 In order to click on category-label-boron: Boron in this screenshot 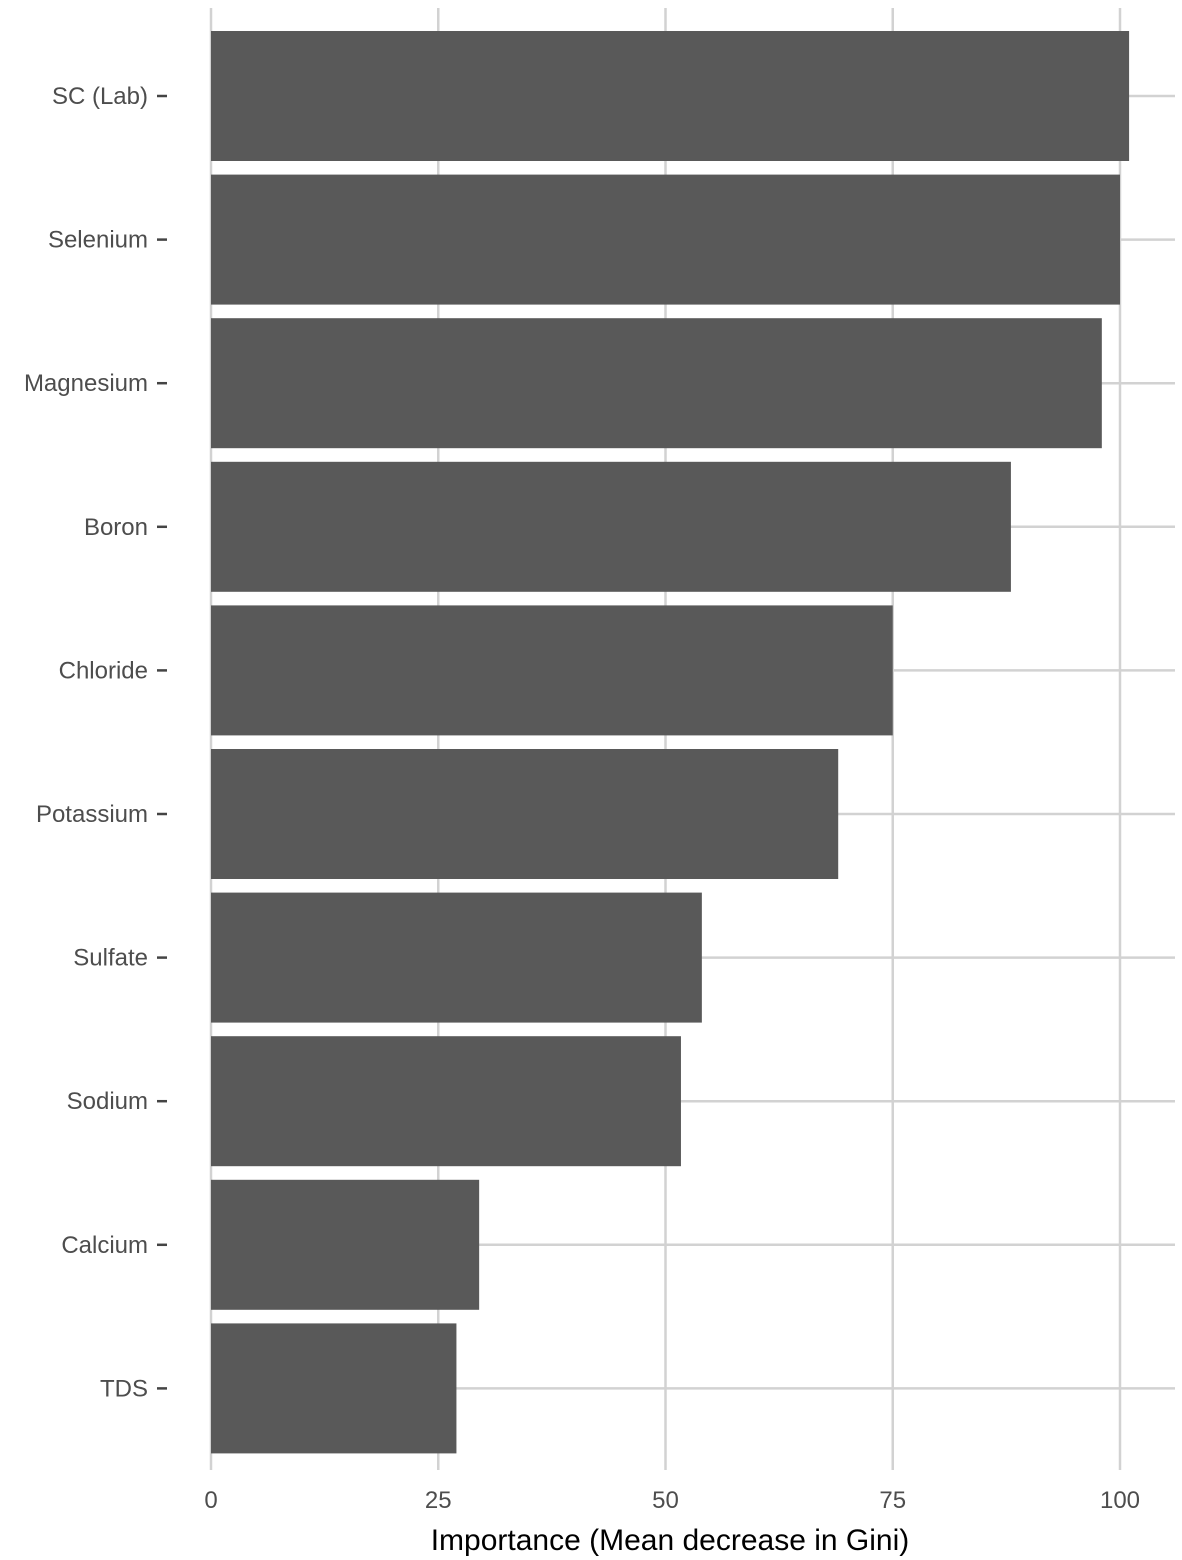, I will do `click(116, 527)`.